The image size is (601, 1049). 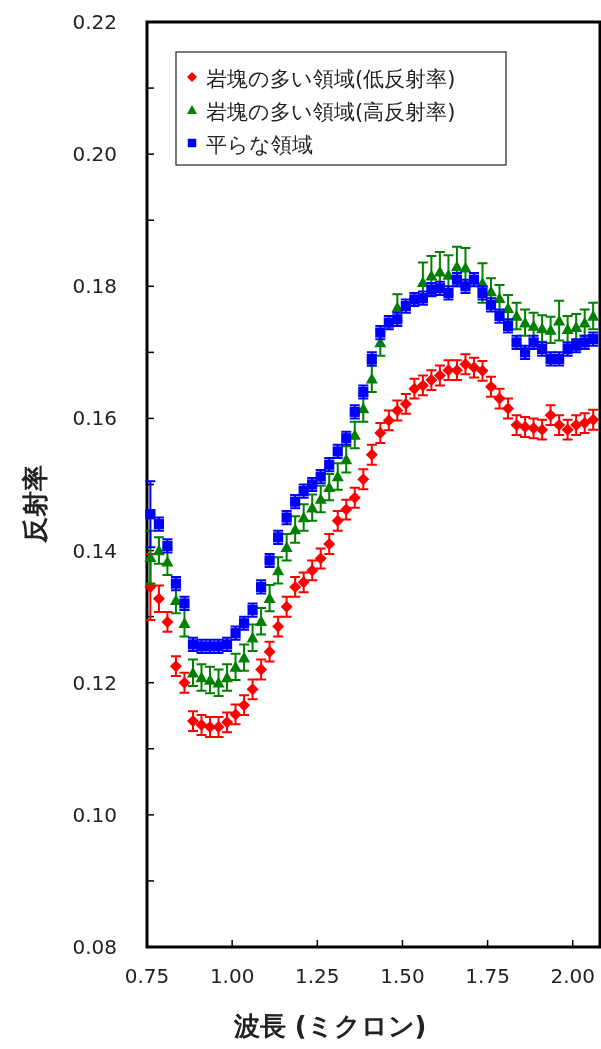 I want to click on y-tick-label: 0.20, so click(x=94, y=154).